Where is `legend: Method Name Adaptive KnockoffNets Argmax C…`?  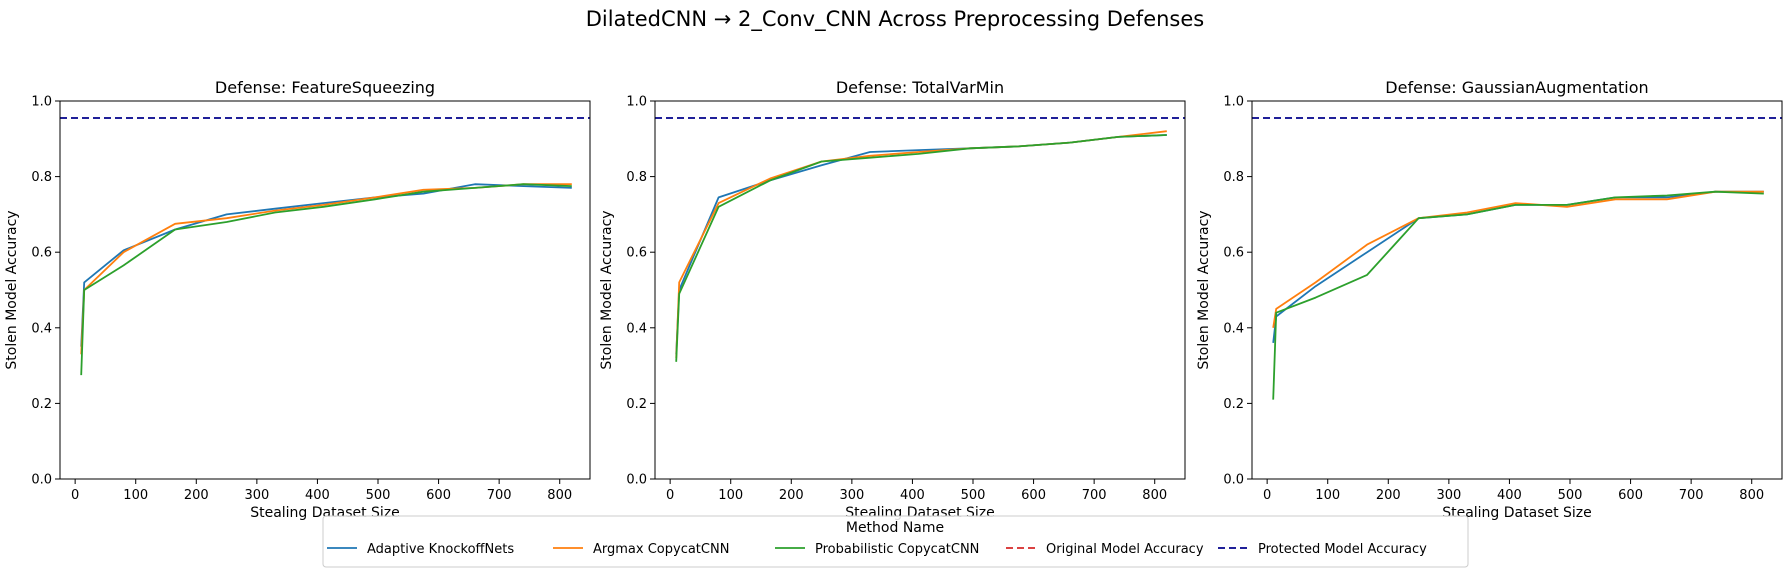 legend: Method Name Adaptive KnockoffNets Argmax C… is located at coordinates (895, 541).